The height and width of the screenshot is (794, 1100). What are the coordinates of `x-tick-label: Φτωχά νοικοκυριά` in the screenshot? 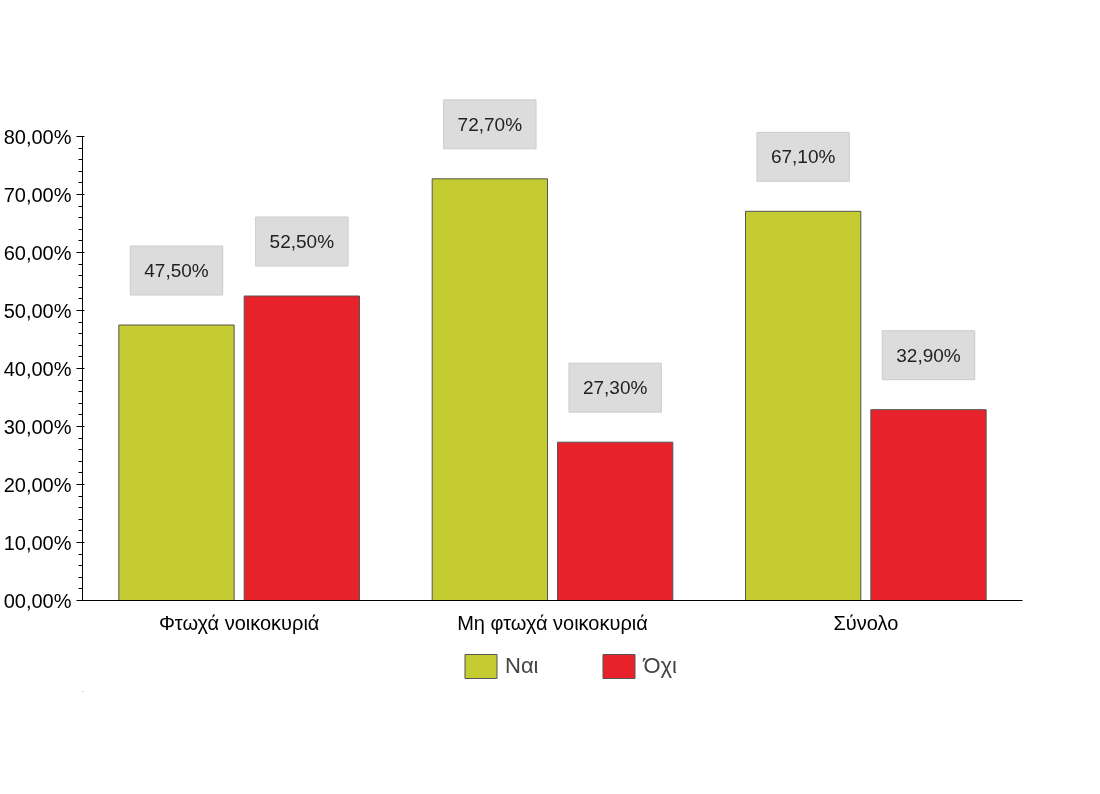 It's located at (239, 622).